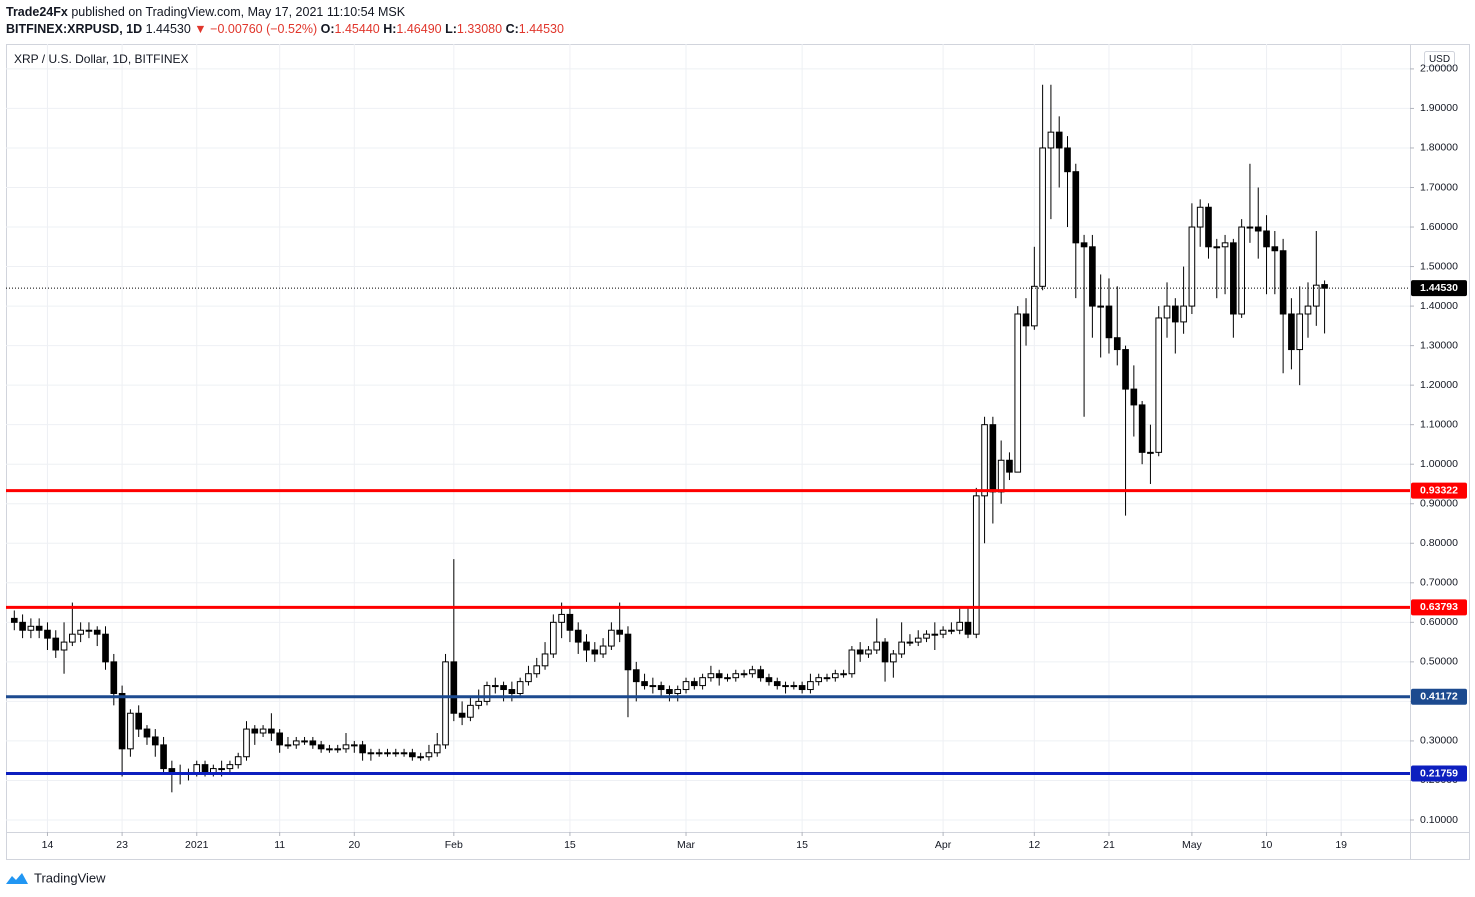  What do you see at coordinates (327, 29) in the screenshot?
I see `ohlc-key: O:` at bounding box center [327, 29].